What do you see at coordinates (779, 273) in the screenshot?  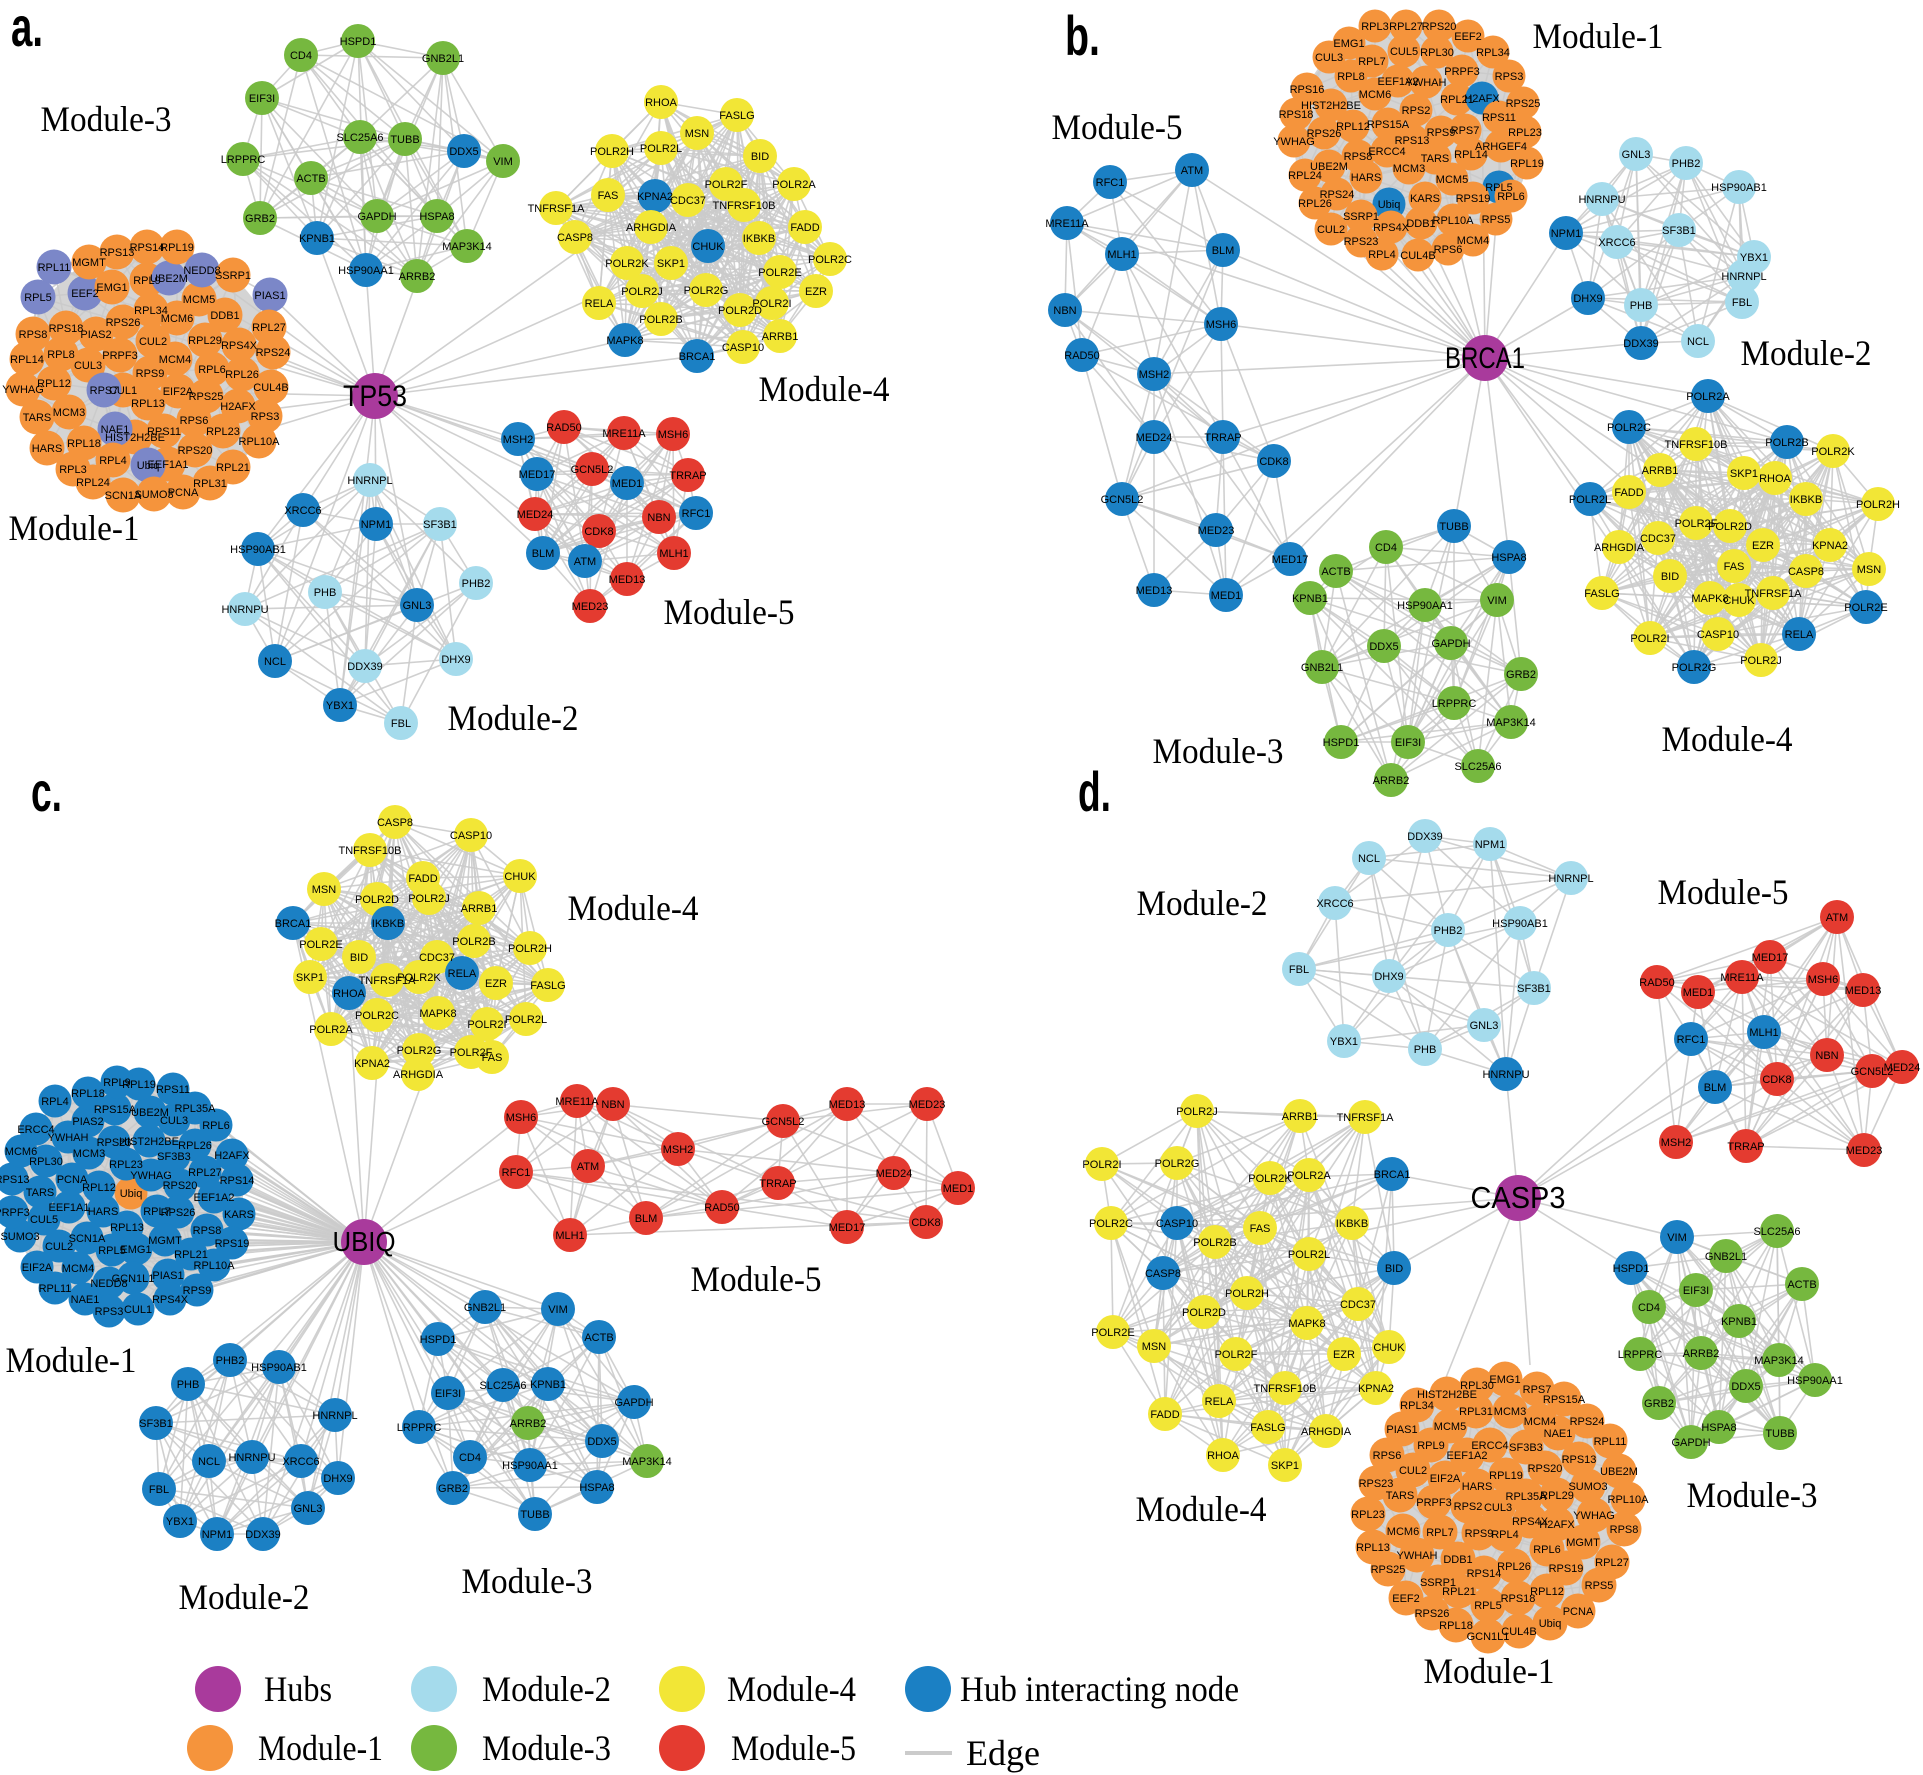 I see `svg-text: POLR2E` at bounding box center [779, 273].